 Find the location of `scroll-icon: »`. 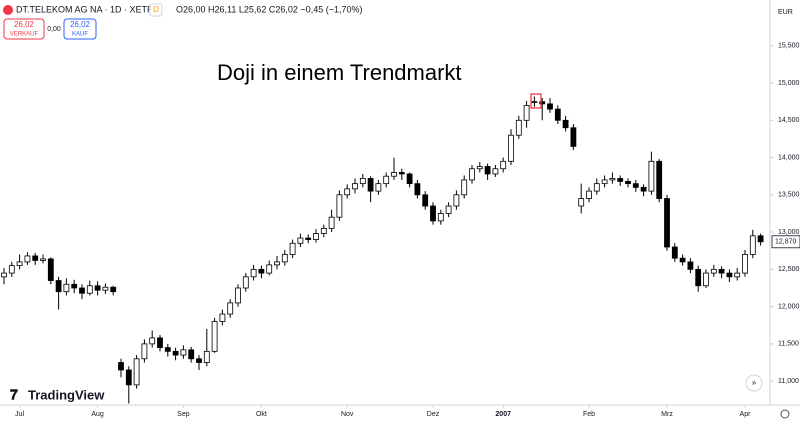

scroll-icon: » is located at coordinates (754, 382).